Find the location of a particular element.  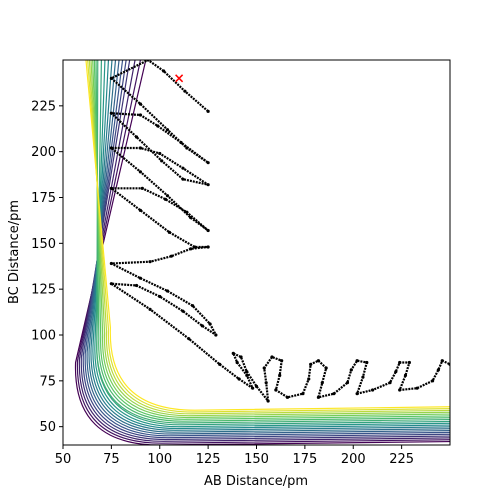

x-tick-label: 75 is located at coordinates (111, 459).